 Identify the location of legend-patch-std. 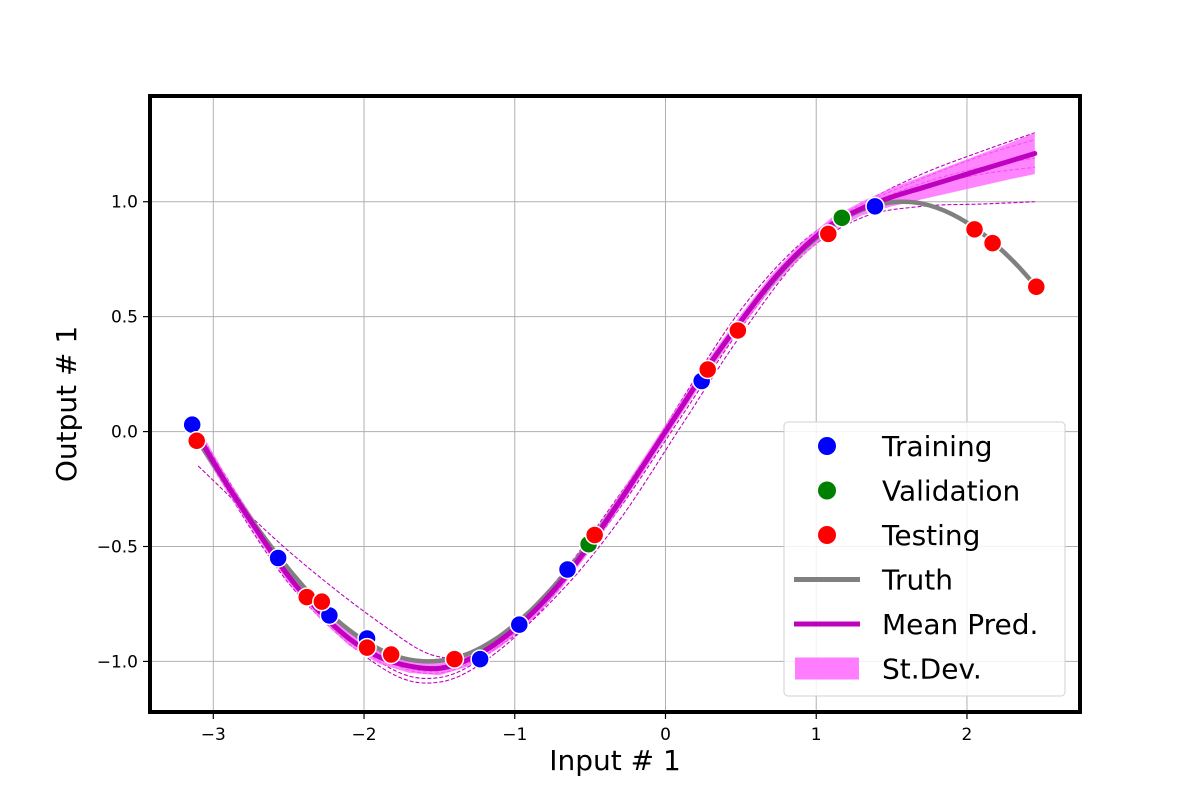
(827, 668).